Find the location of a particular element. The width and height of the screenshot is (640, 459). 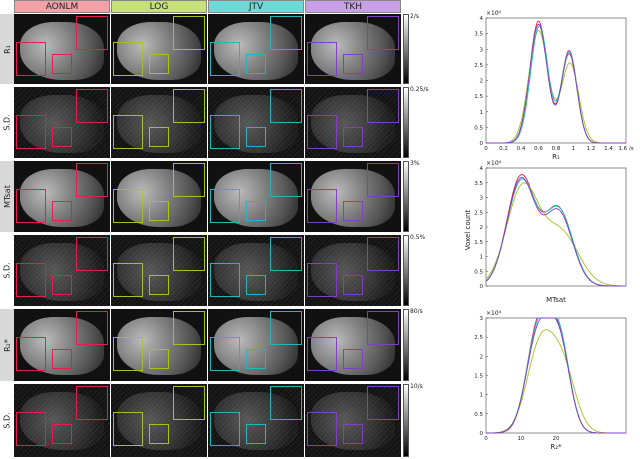

x-tick-label: 0.8 is located at coordinates (556, 149).